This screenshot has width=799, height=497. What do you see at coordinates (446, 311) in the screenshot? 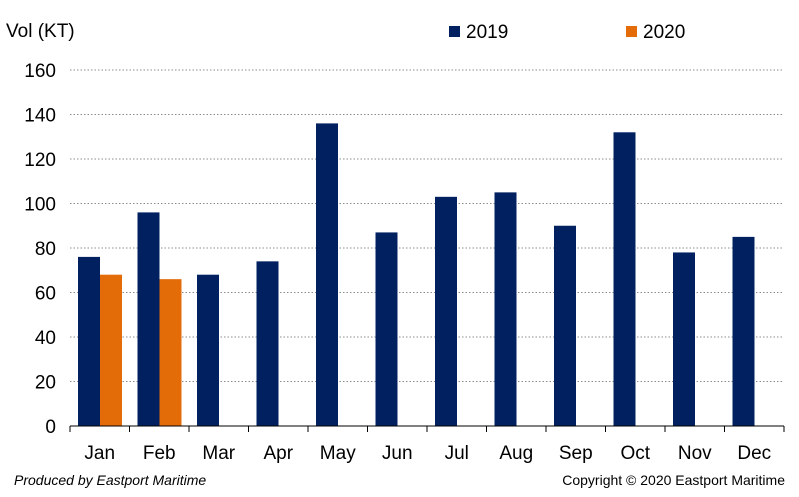
I see `bar-2019-jul` at bounding box center [446, 311].